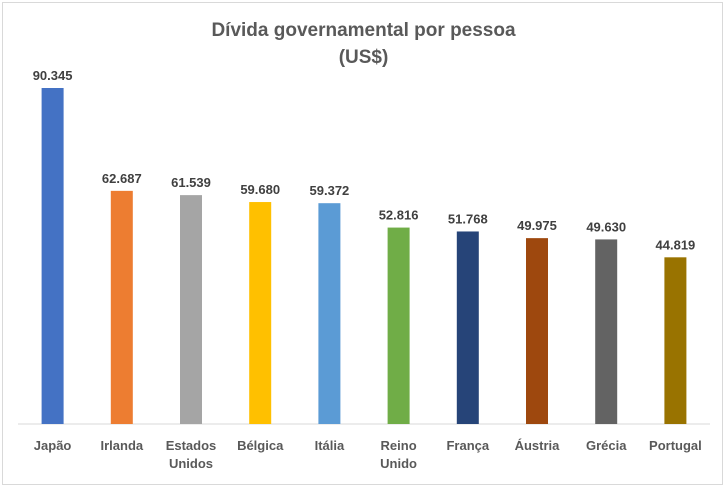 The image size is (727, 489). What do you see at coordinates (260, 189) in the screenshot?
I see `data-label: 59.680` at bounding box center [260, 189].